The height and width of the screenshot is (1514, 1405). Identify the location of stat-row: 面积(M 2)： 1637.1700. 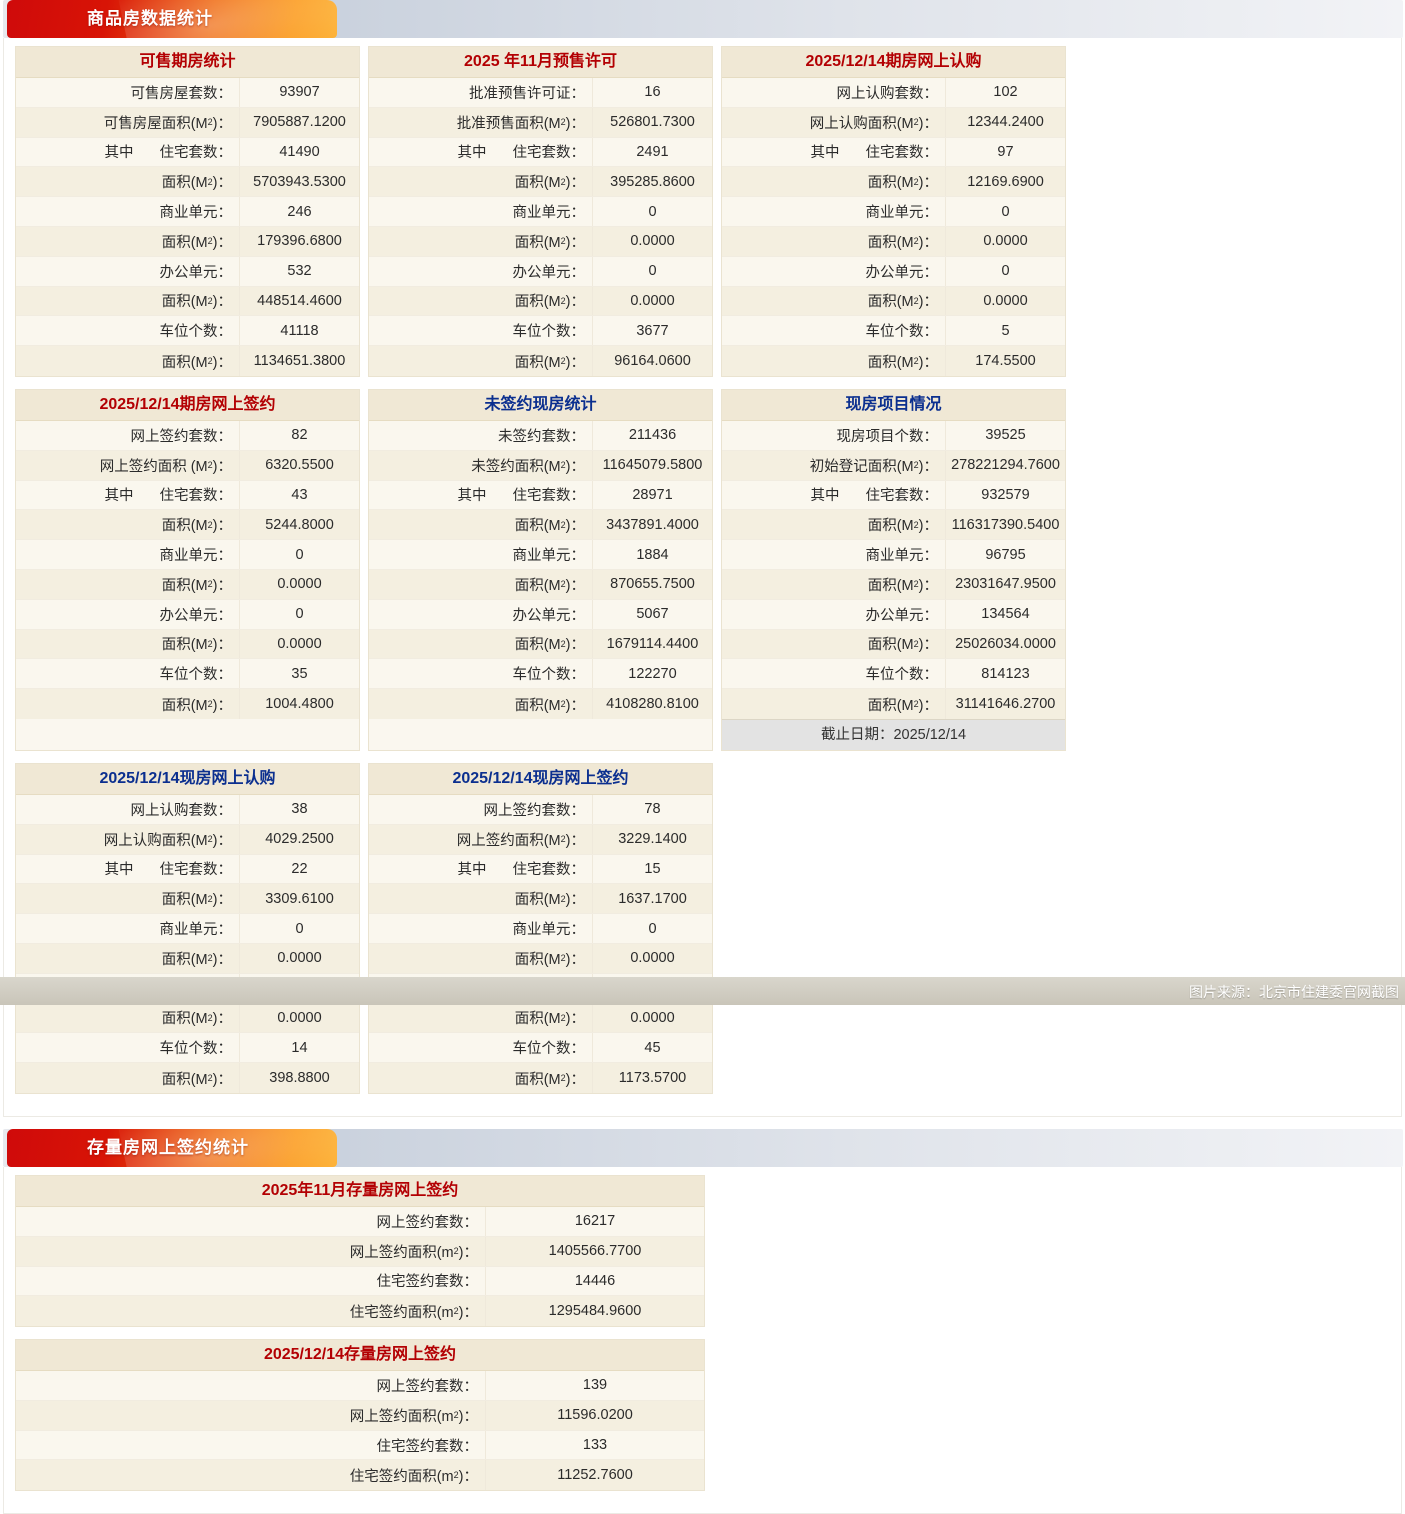
(540, 899).